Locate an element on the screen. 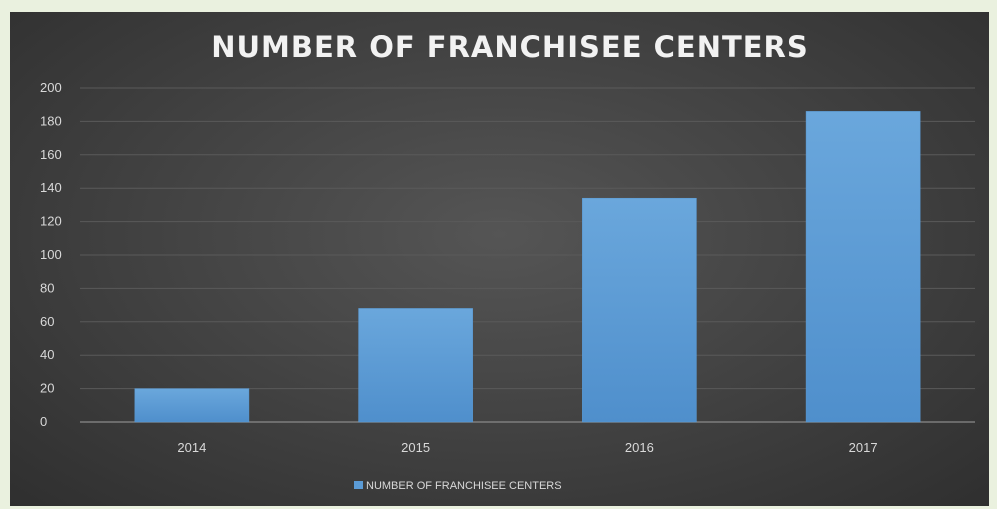 This screenshot has height=509, width=997. legend: NUMBER OF FRANCHISEE CENTERS is located at coordinates (458, 486).